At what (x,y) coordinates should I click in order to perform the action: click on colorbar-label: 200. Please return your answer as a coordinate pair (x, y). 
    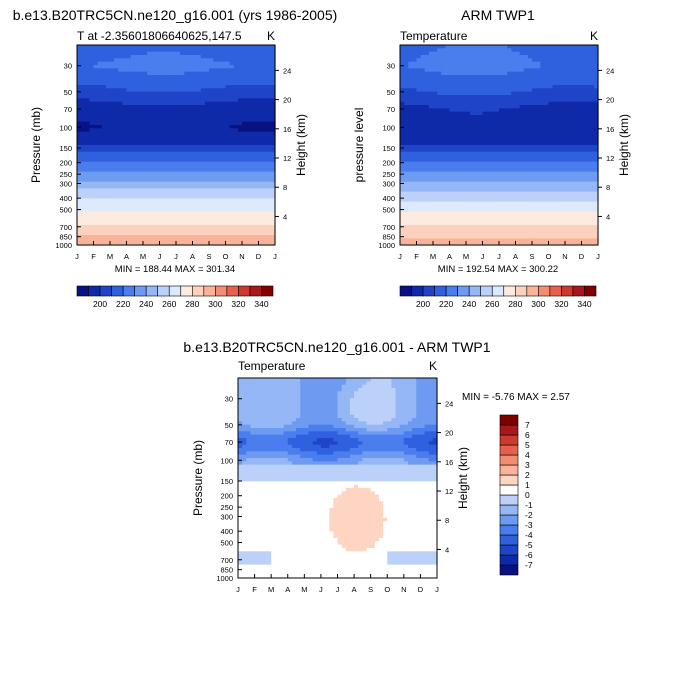
    Looking at the image, I should click on (100, 304).